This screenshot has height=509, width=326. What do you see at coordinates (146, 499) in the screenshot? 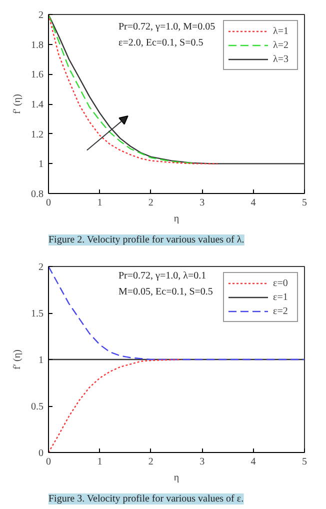
I see `text: Figure 3. Velocity profile for various values of ε.` at bounding box center [146, 499].